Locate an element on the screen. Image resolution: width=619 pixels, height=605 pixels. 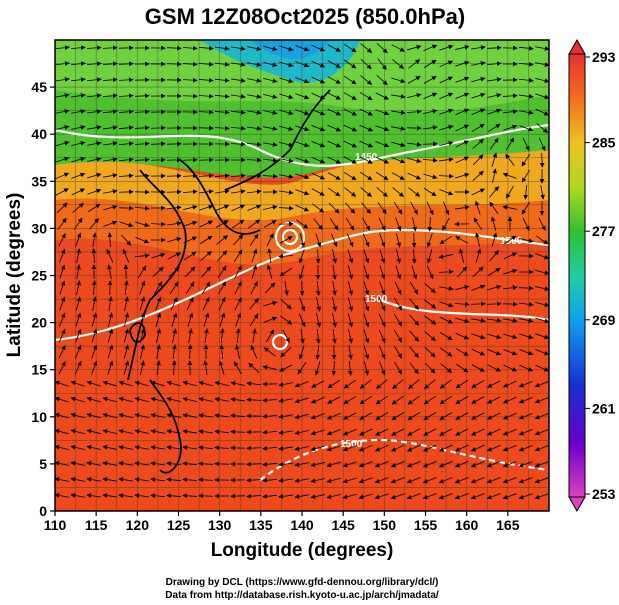
x-tick-label: 130 is located at coordinates (220, 525).